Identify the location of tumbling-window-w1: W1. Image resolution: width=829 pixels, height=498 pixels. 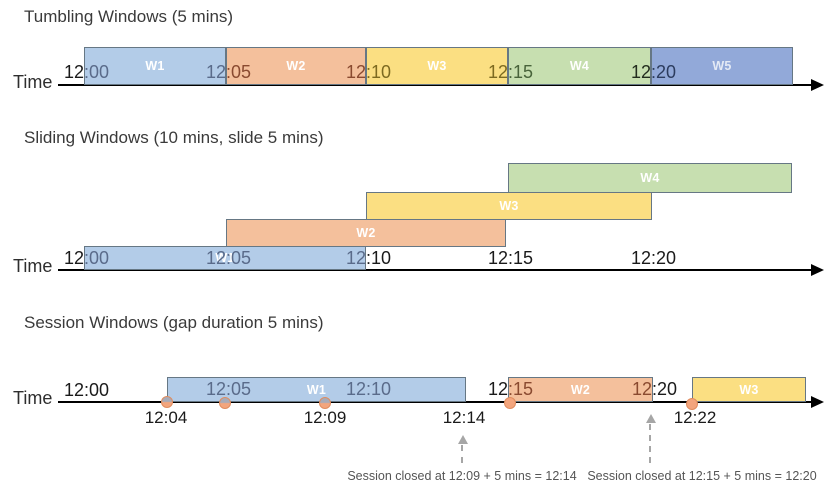
(155, 66).